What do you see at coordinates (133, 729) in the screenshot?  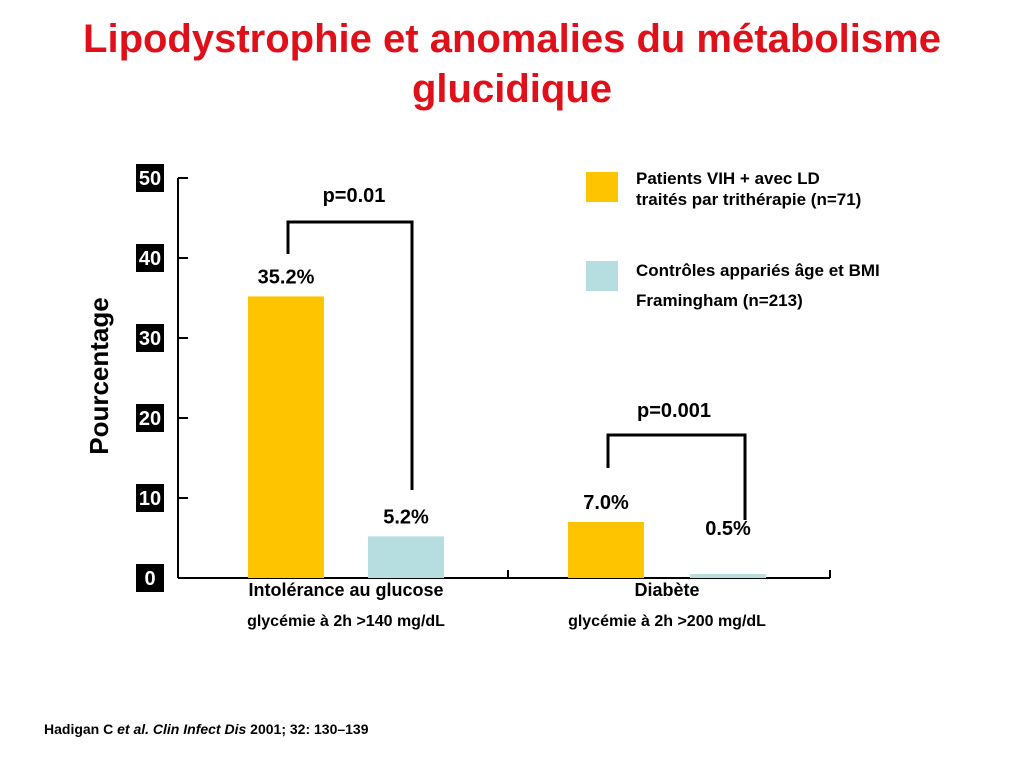 I see `citation-etal: et al.` at bounding box center [133, 729].